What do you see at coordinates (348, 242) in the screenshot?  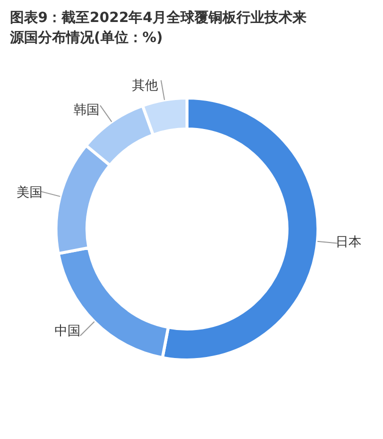 I see `slice-label: 日本` at bounding box center [348, 242].